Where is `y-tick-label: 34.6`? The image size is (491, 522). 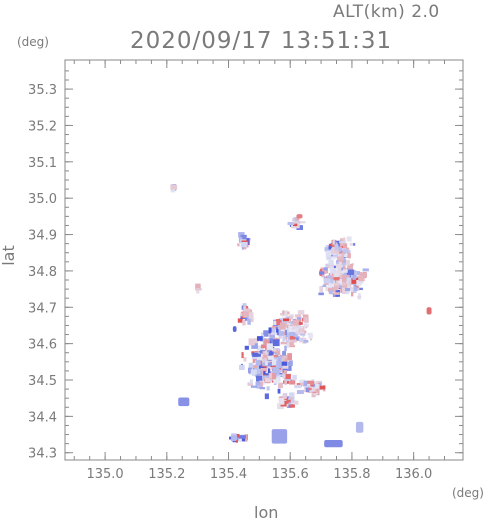 y-tick-label: 34.6 is located at coordinates (42, 345).